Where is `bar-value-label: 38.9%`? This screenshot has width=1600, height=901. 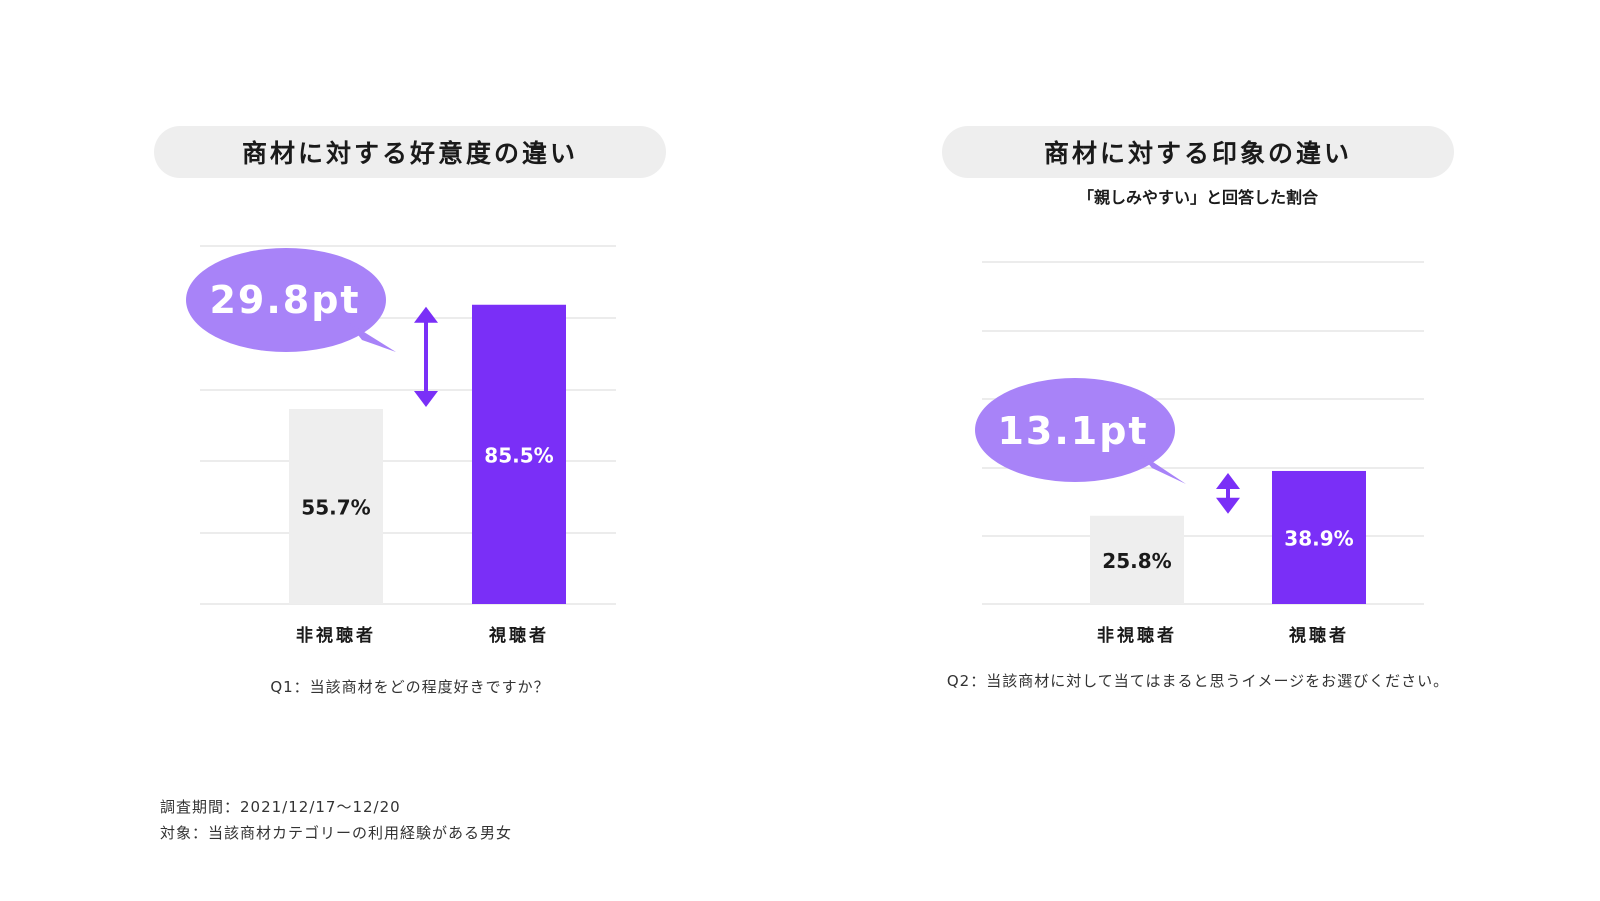 bar-value-label: 38.9% is located at coordinates (1318, 538).